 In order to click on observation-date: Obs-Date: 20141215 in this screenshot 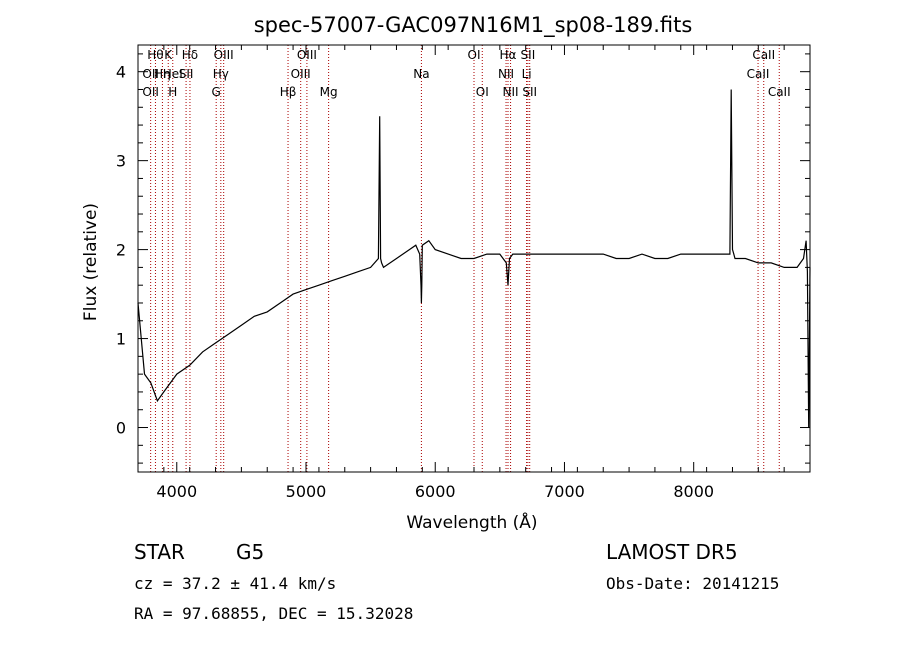, I will do `click(693, 583)`.